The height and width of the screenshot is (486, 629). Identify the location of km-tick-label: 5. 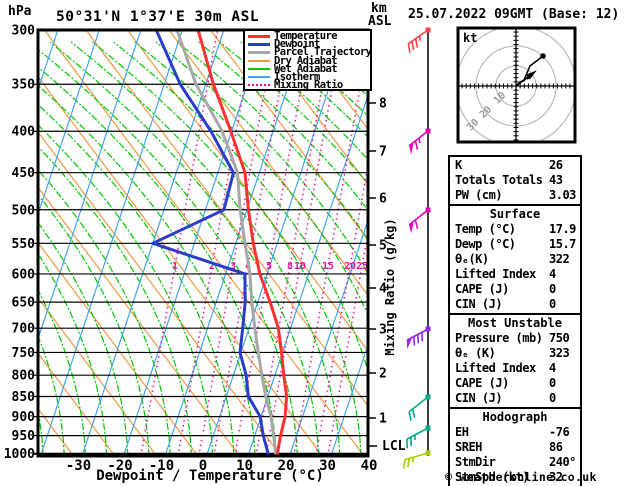
(383, 246).